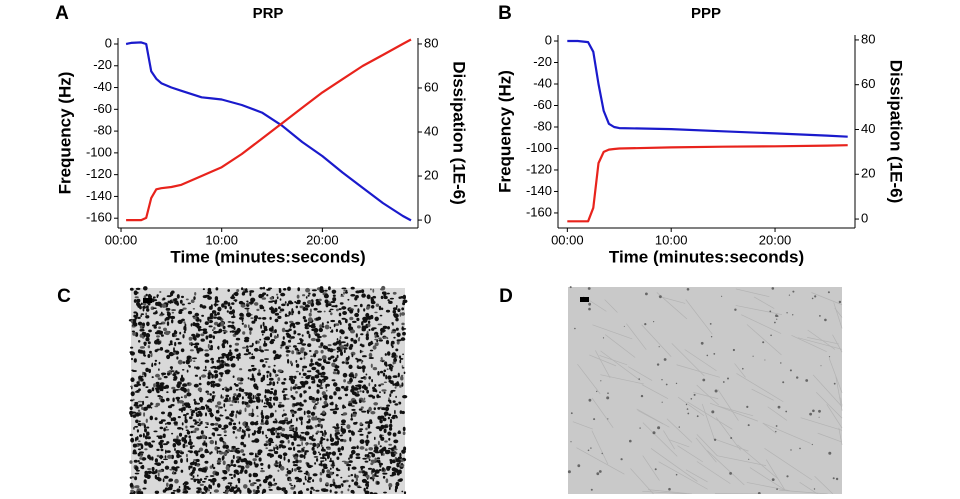  What do you see at coordinates (671, 239) in the screenshot?
I see `x-tick-label: 10:00` at bounding box center [671, 239].